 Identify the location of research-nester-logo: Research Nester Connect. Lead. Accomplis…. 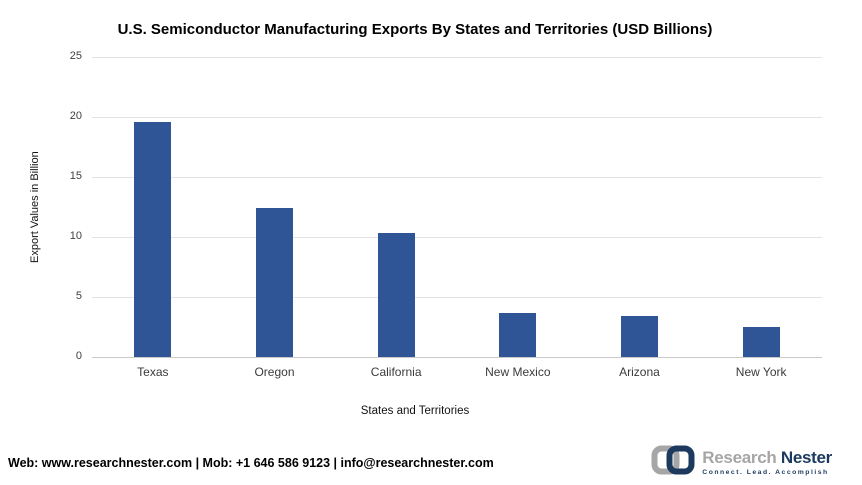
(741, 462).